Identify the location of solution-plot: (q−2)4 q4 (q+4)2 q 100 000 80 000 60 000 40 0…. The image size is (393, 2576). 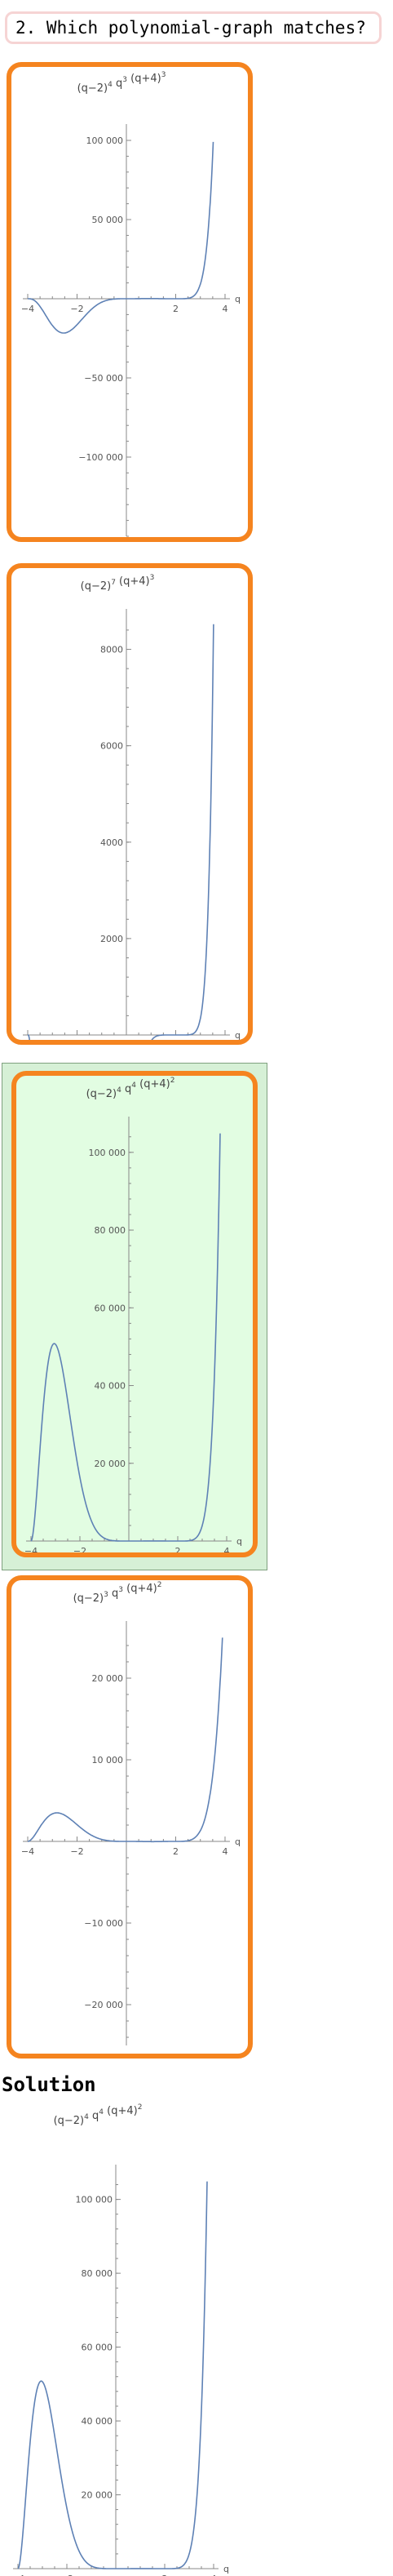
(122, 2337).